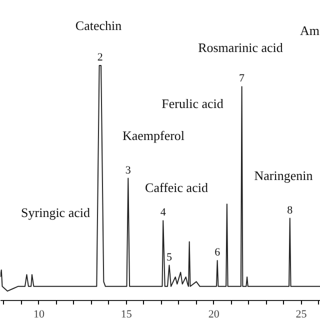 The height and width of the screenshot is (320, 320). Describe the element at coordinates (100, 58) in the screenshot. I see `annotation: 2` at that location.